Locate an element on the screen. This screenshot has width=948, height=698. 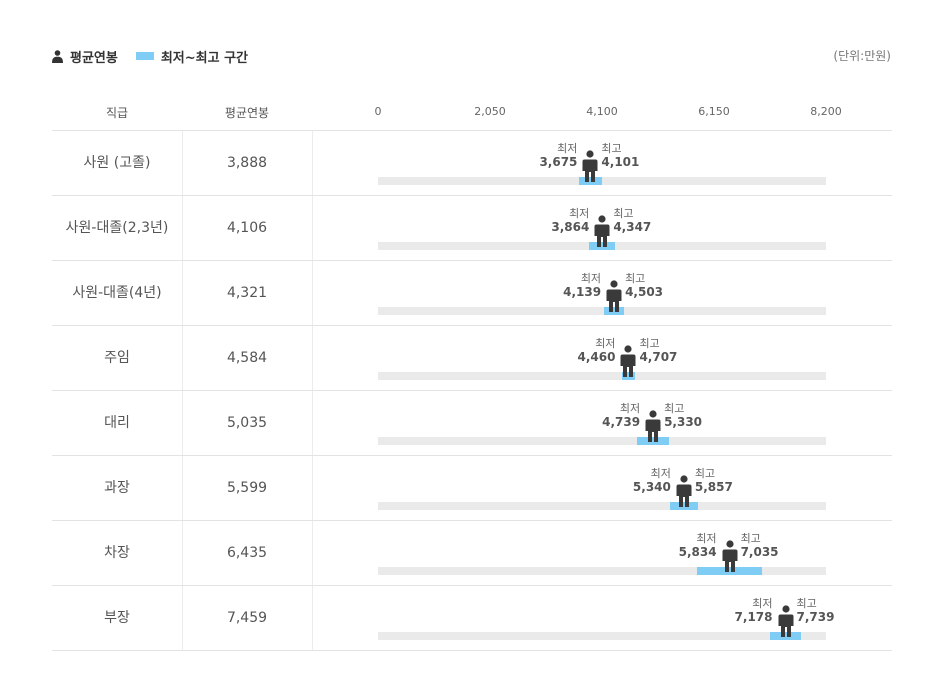
legend-range-swatch is located at coordinates (144, 56).